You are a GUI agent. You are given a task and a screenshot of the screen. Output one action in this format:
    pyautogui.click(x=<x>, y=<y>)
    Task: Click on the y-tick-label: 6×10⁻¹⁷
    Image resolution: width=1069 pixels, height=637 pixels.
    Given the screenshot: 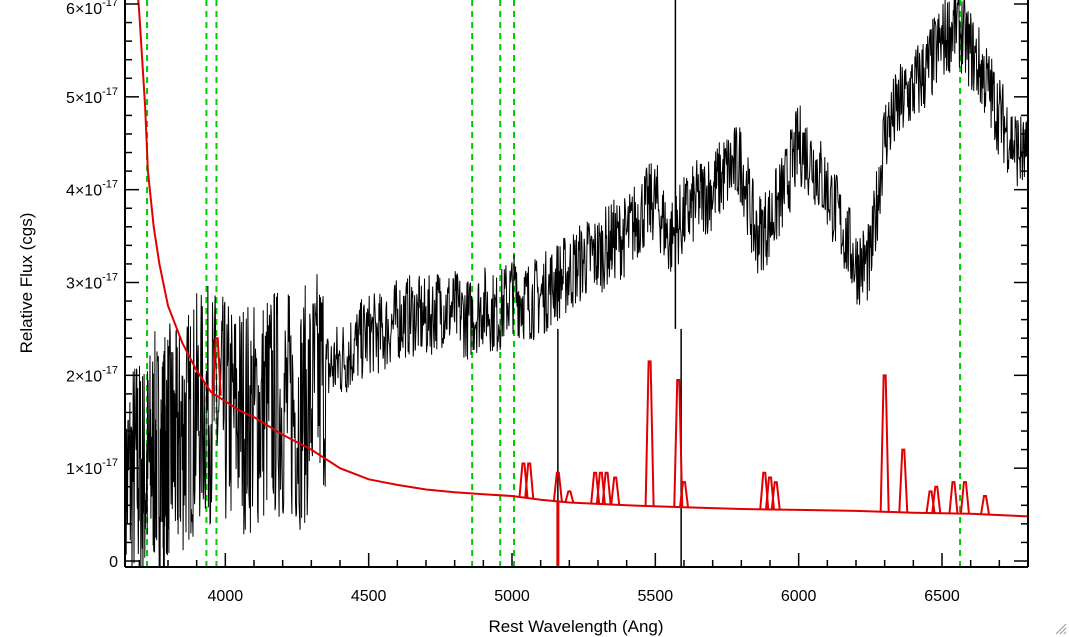 What is the action you would take?
    pyautogui.click(x=92, y=9)
    